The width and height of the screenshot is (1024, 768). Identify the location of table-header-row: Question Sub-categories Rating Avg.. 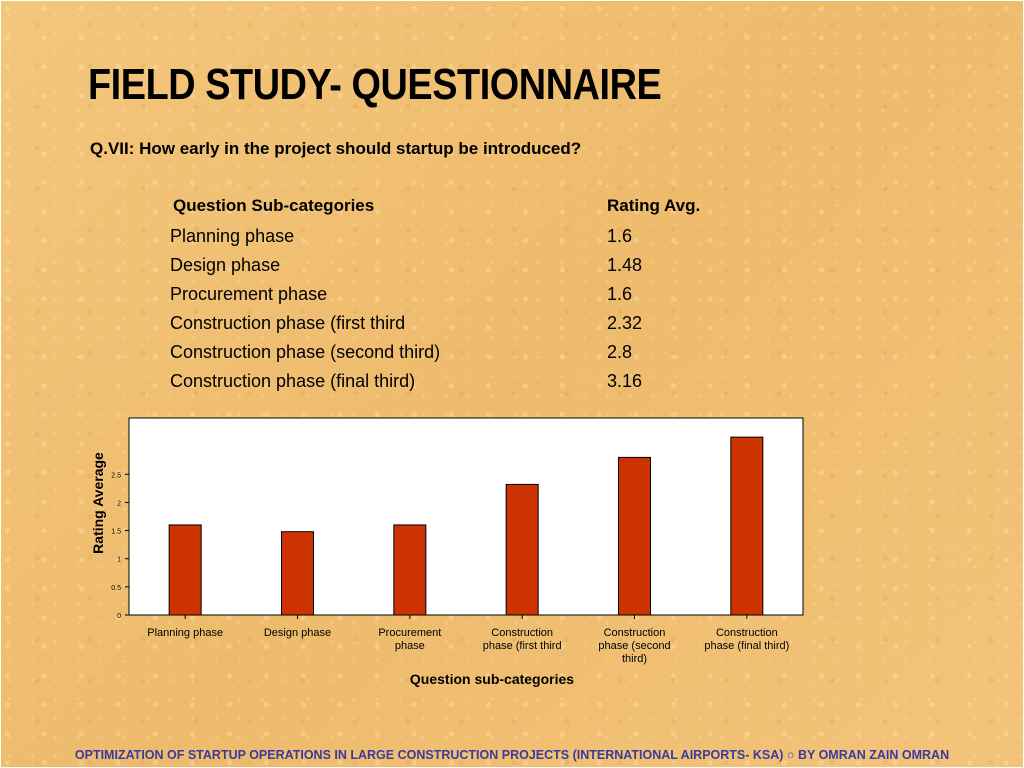
(450, 211).